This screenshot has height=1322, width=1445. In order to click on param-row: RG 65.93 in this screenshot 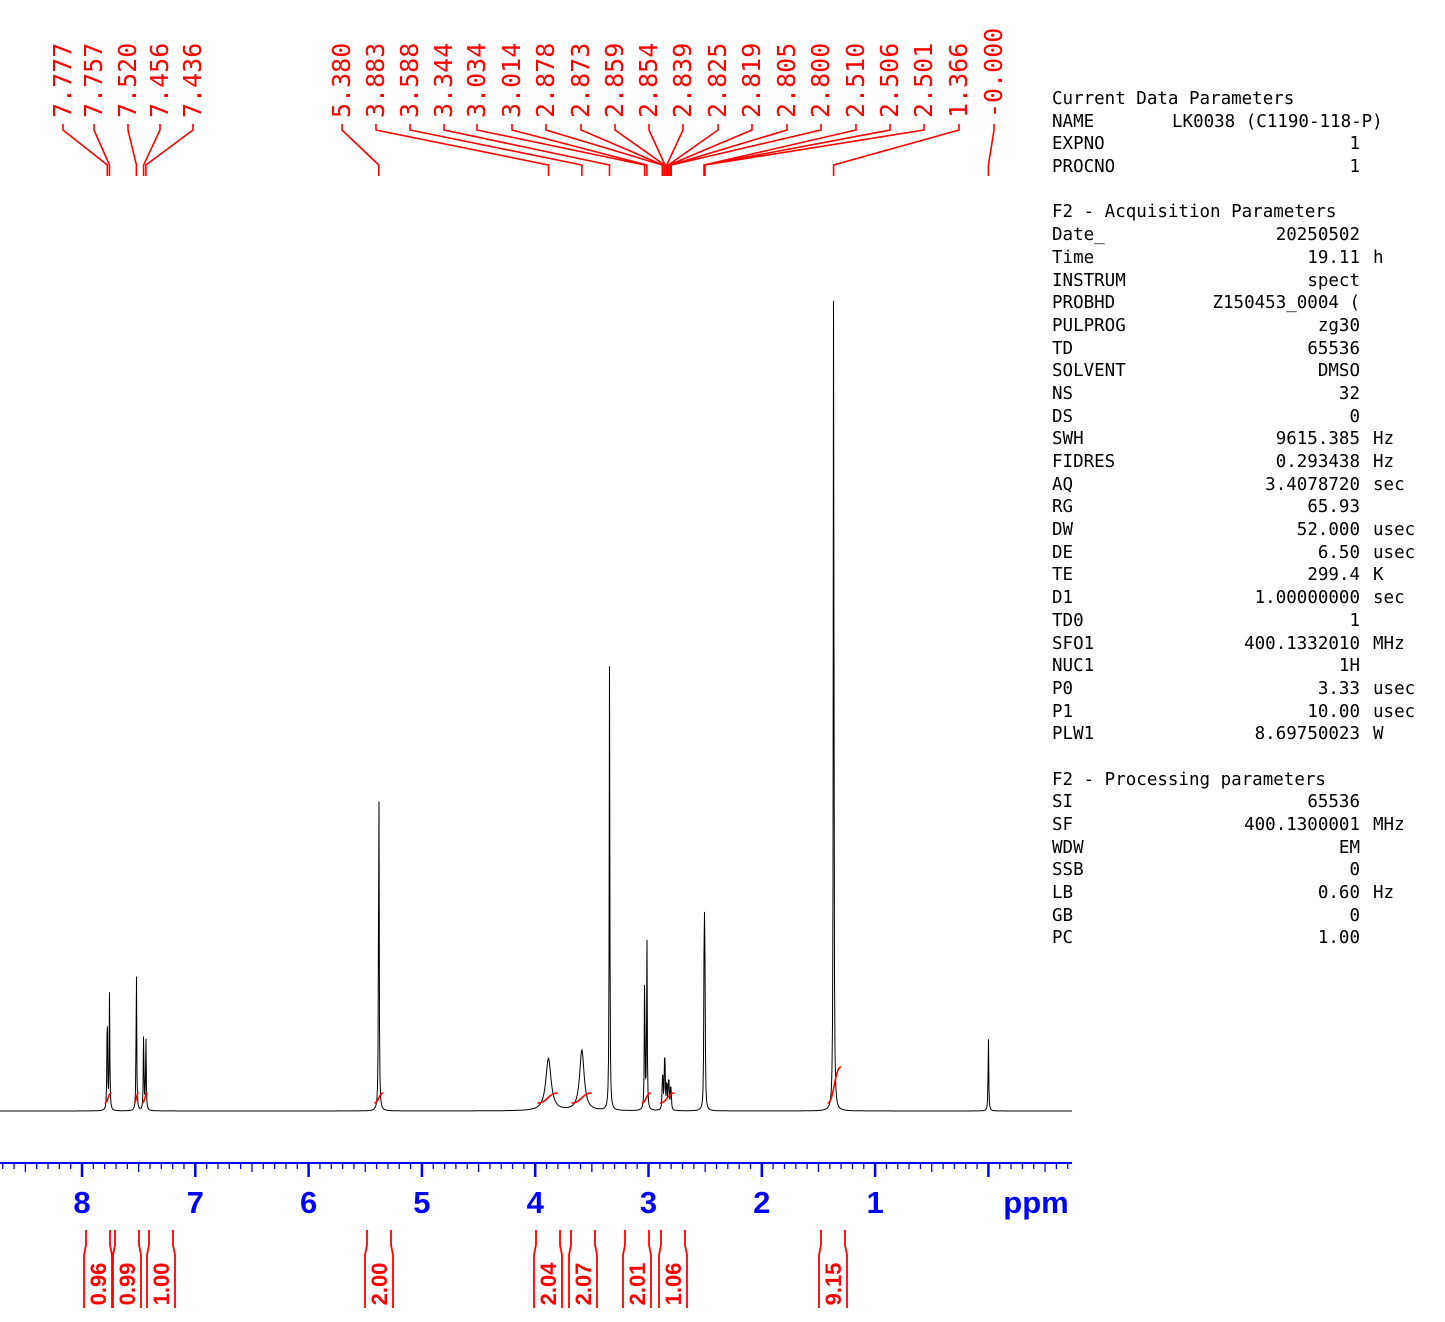, I will do `click(1244, 507)`.